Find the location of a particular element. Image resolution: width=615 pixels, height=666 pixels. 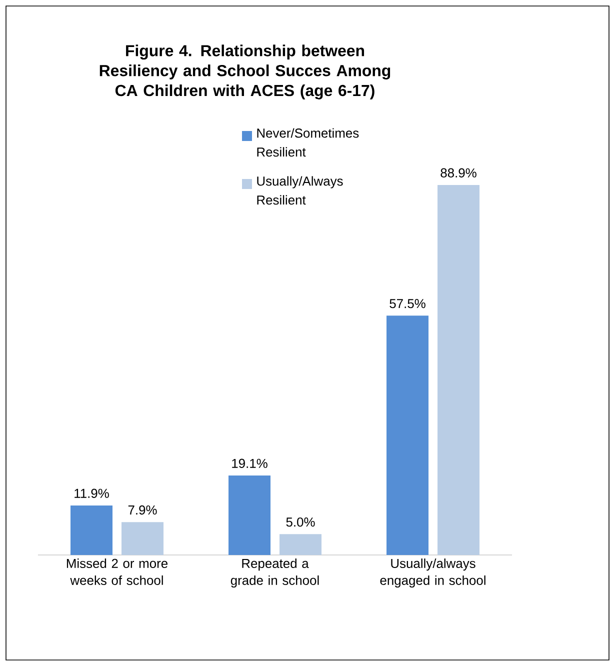

data-label: 88.9% is located at coordinates (458, 173).